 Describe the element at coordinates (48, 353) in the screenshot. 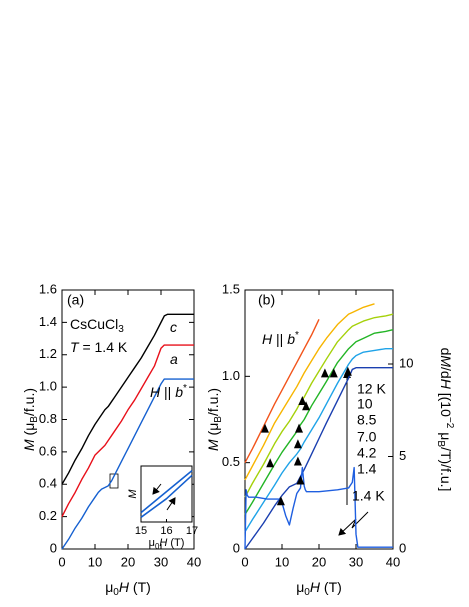

I see `y-tick-label: 1.2` at that location.